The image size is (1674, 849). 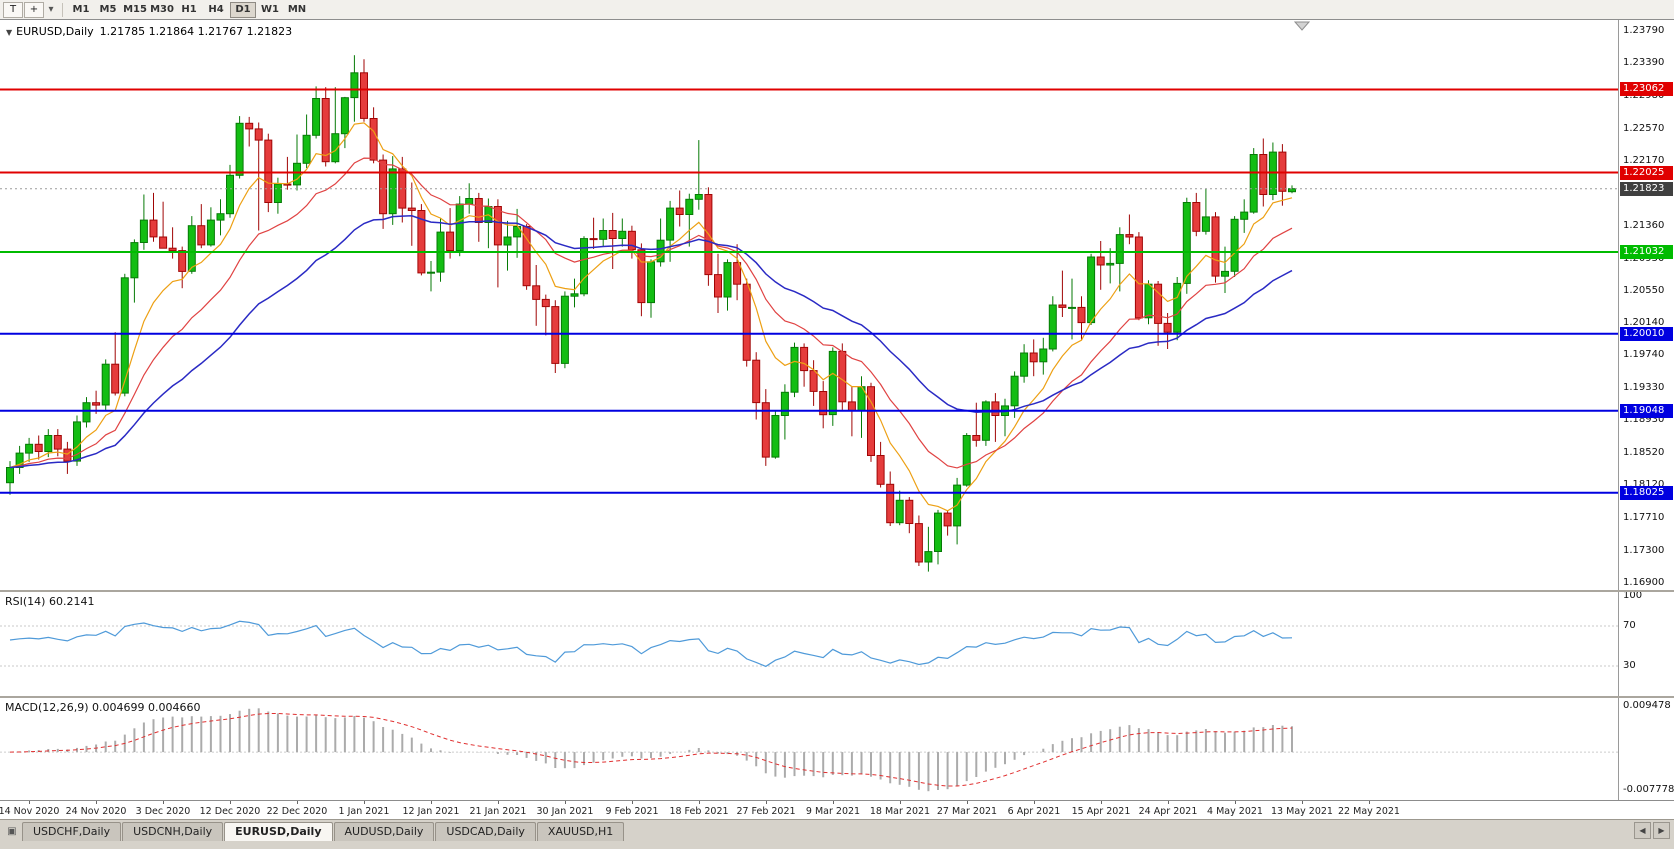 What do you see at coordinates (34, 9) in the screenshot?
I see `crosshair-tool-icon: +` at bounding box center [34, 9].